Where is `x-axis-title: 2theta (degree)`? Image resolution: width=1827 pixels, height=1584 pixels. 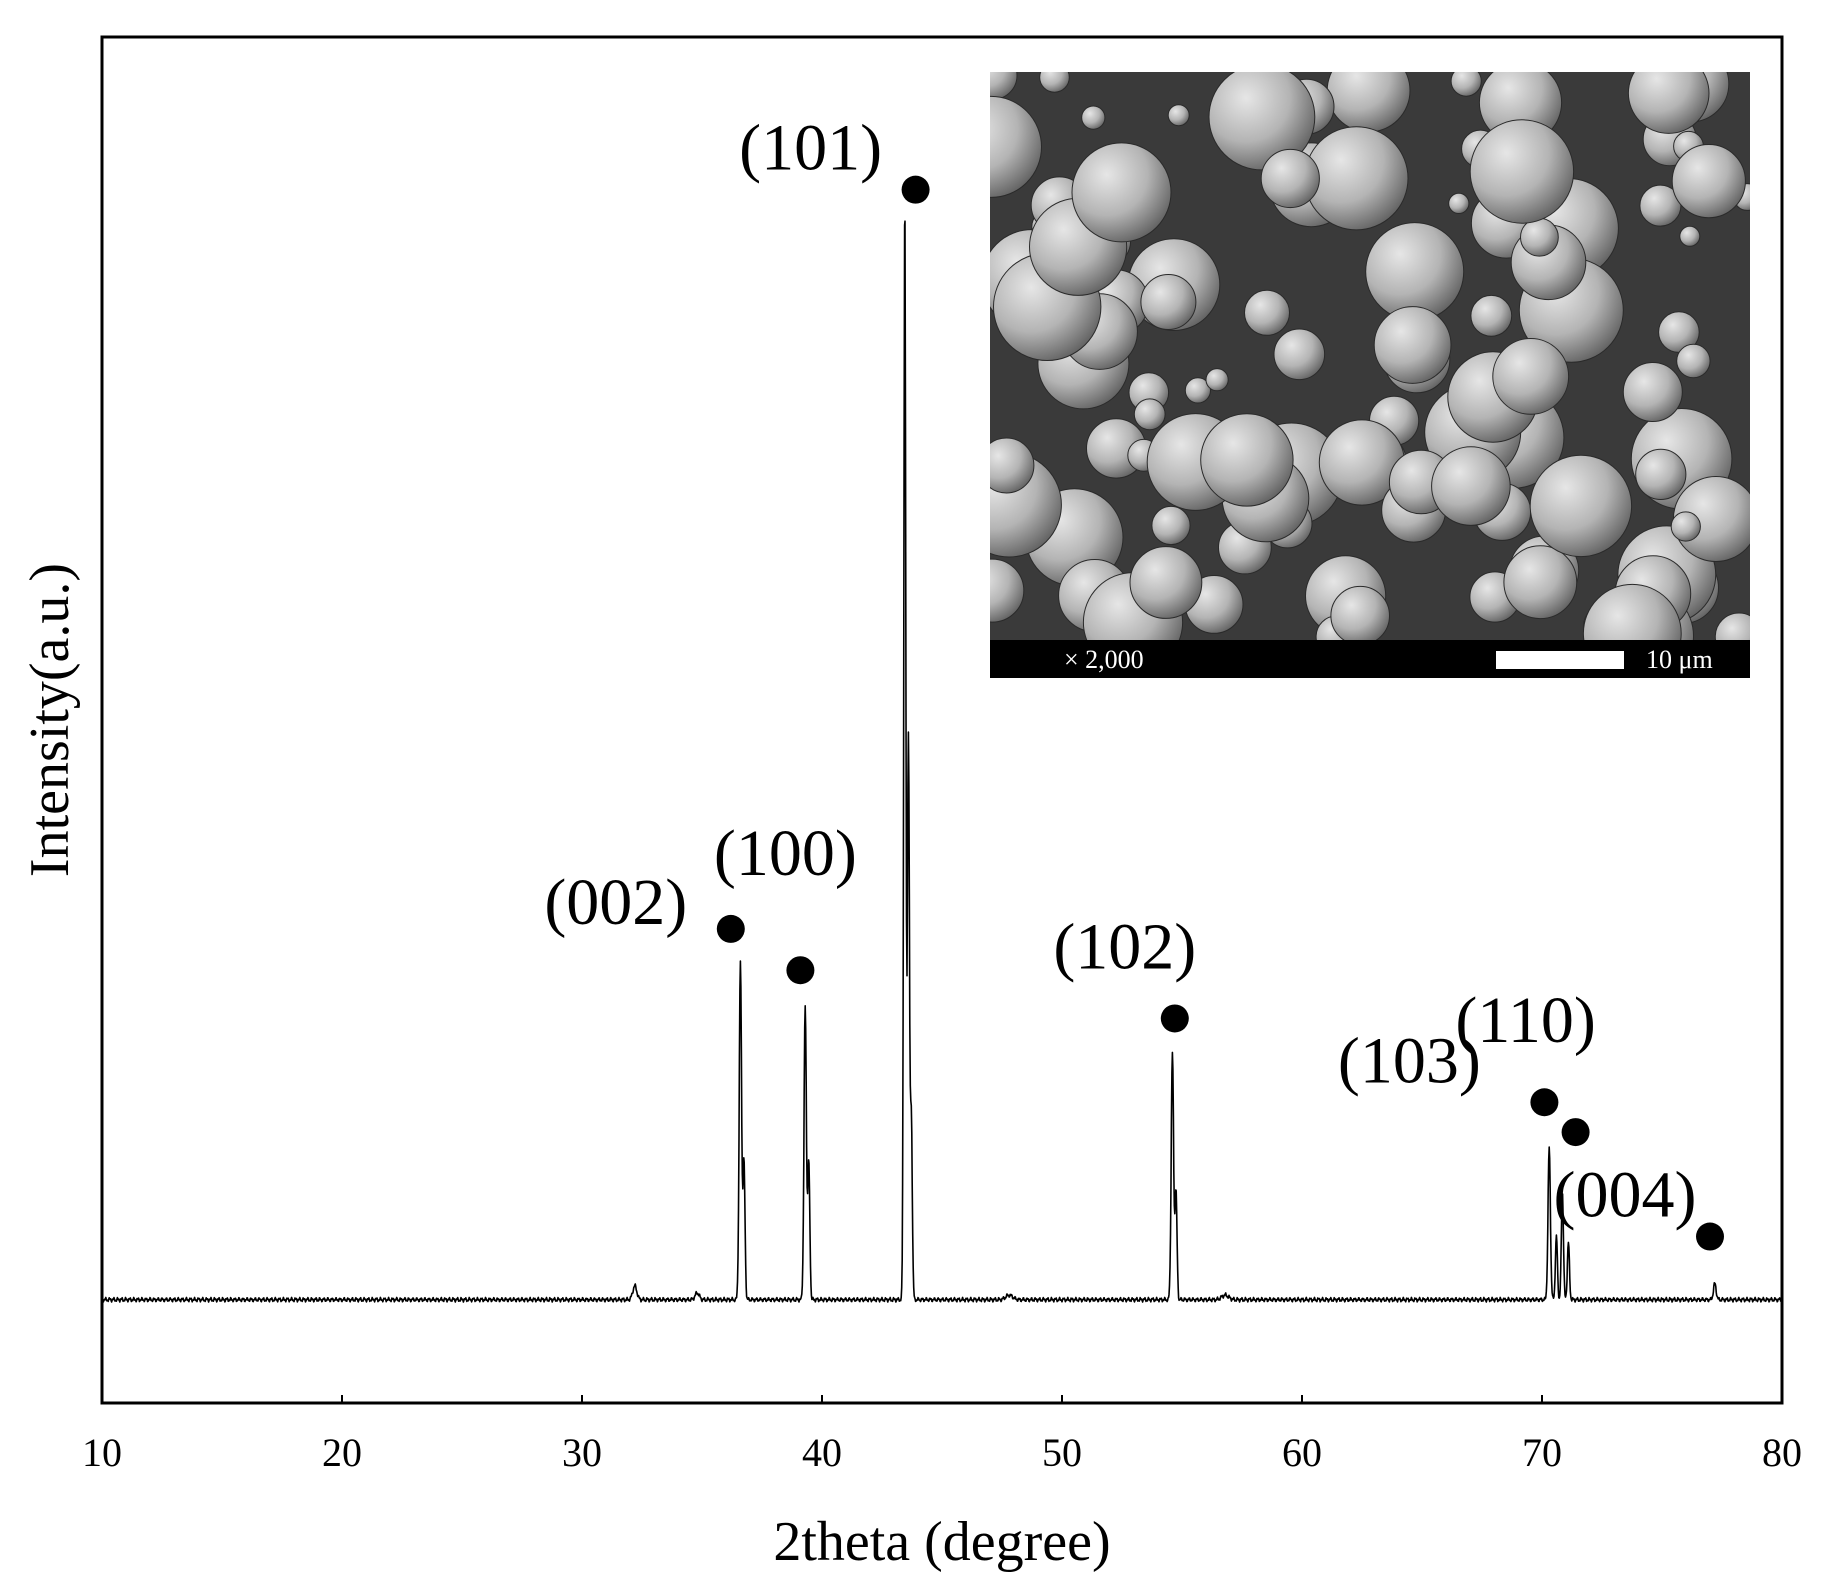 x-axis-title: 2theta (degree) is located at coordinates (941, 1542).